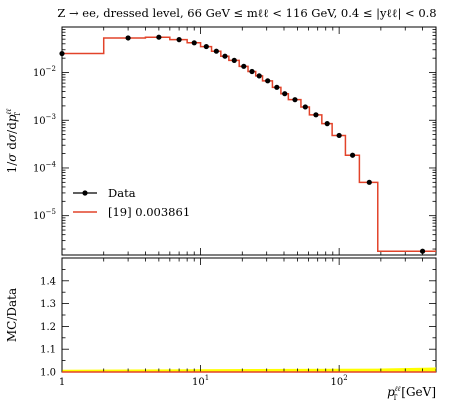 The width and height of the screenshot is (450, 407). I want to click on main-y-tick-label: 10⁻⁵, so click(44, 215).